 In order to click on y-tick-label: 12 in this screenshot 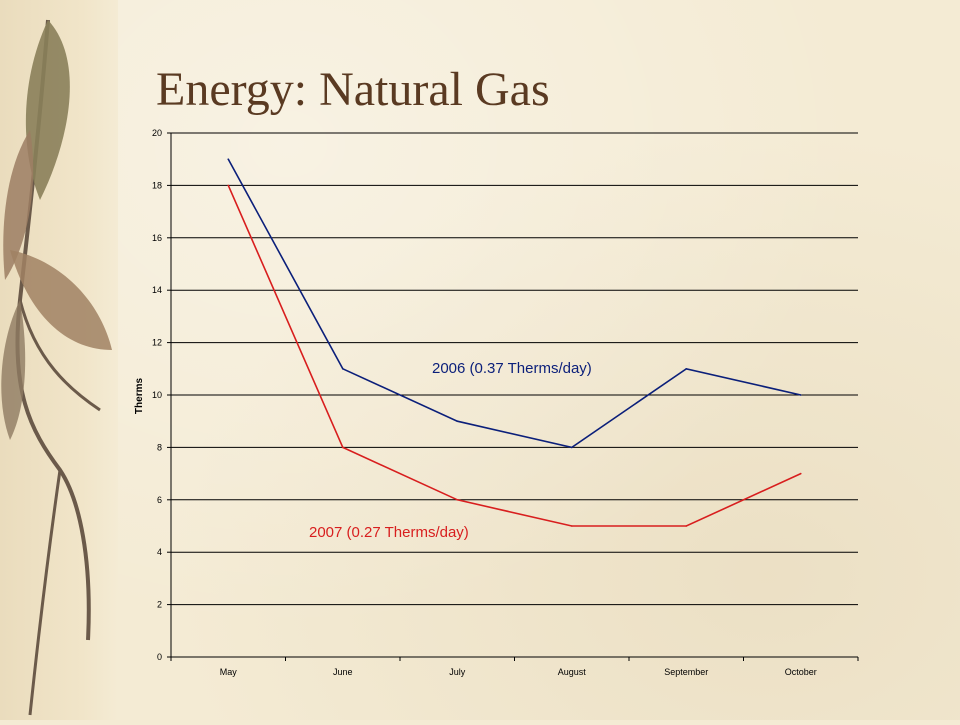, I will do `click(157, 343)`.